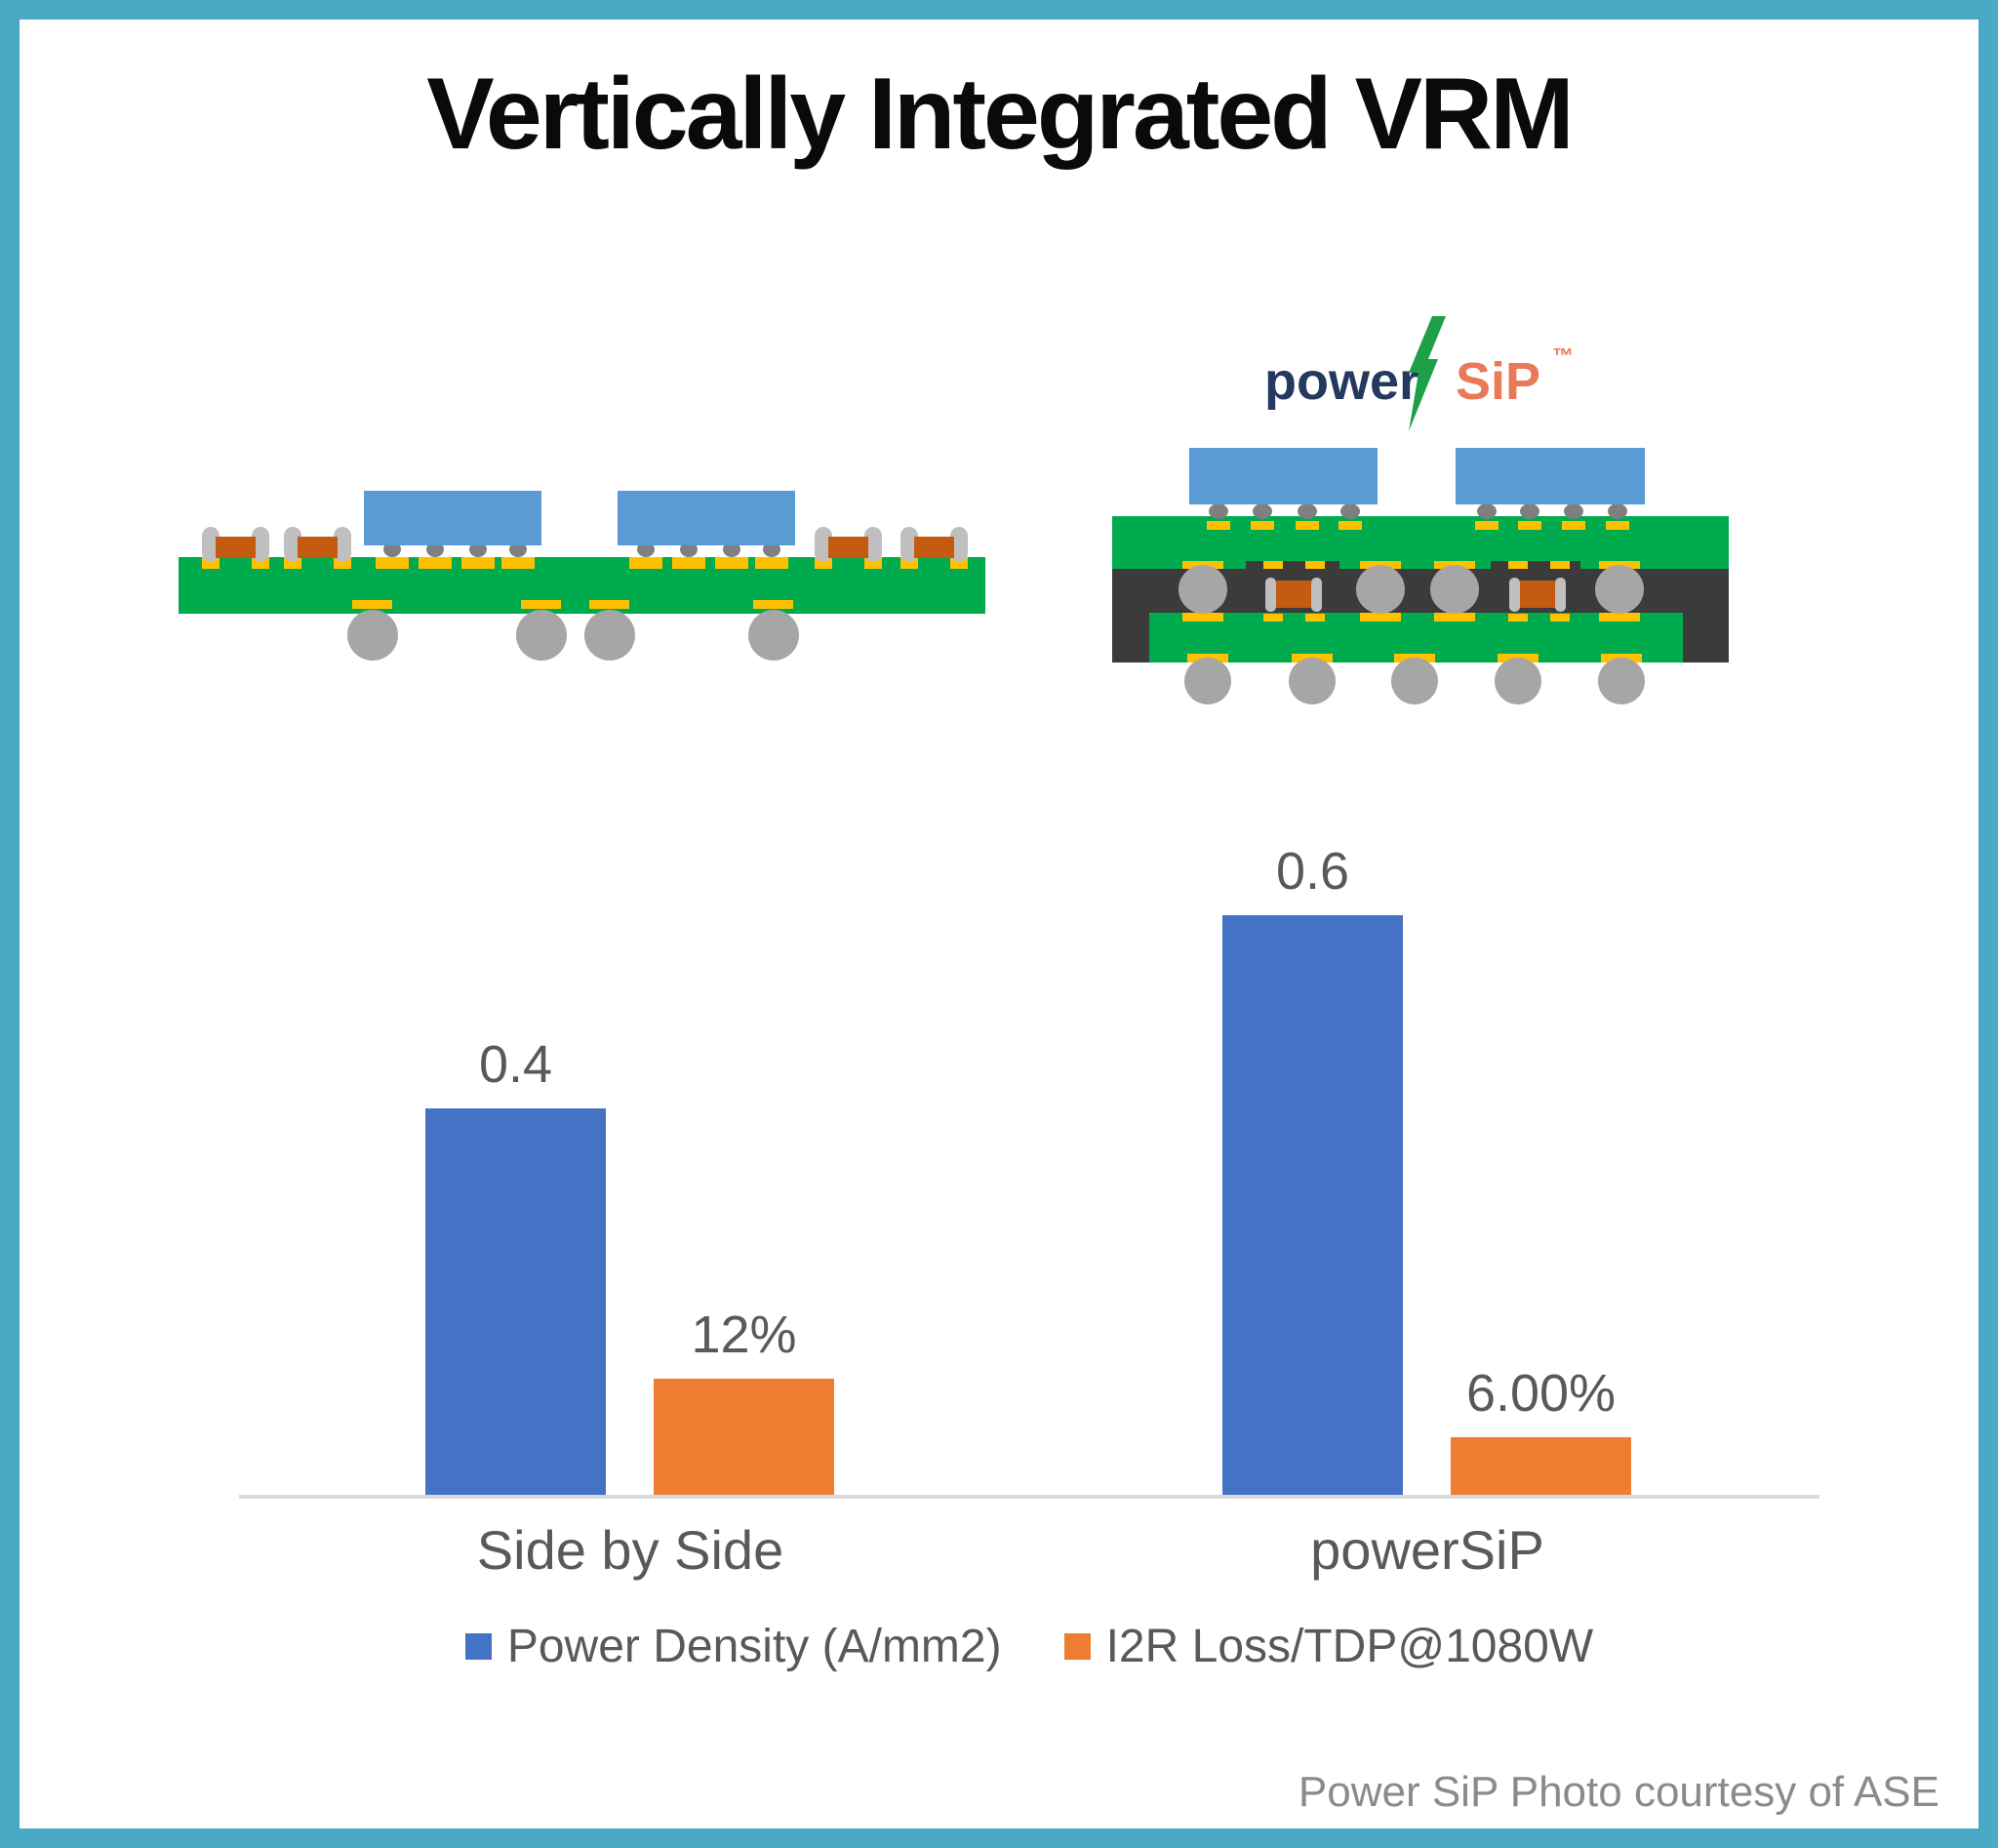  What do you see at coordinates (1312, 872) in the screenshot?
I see `bar-data-label: 0.6` at bounding box center [1312, 872].